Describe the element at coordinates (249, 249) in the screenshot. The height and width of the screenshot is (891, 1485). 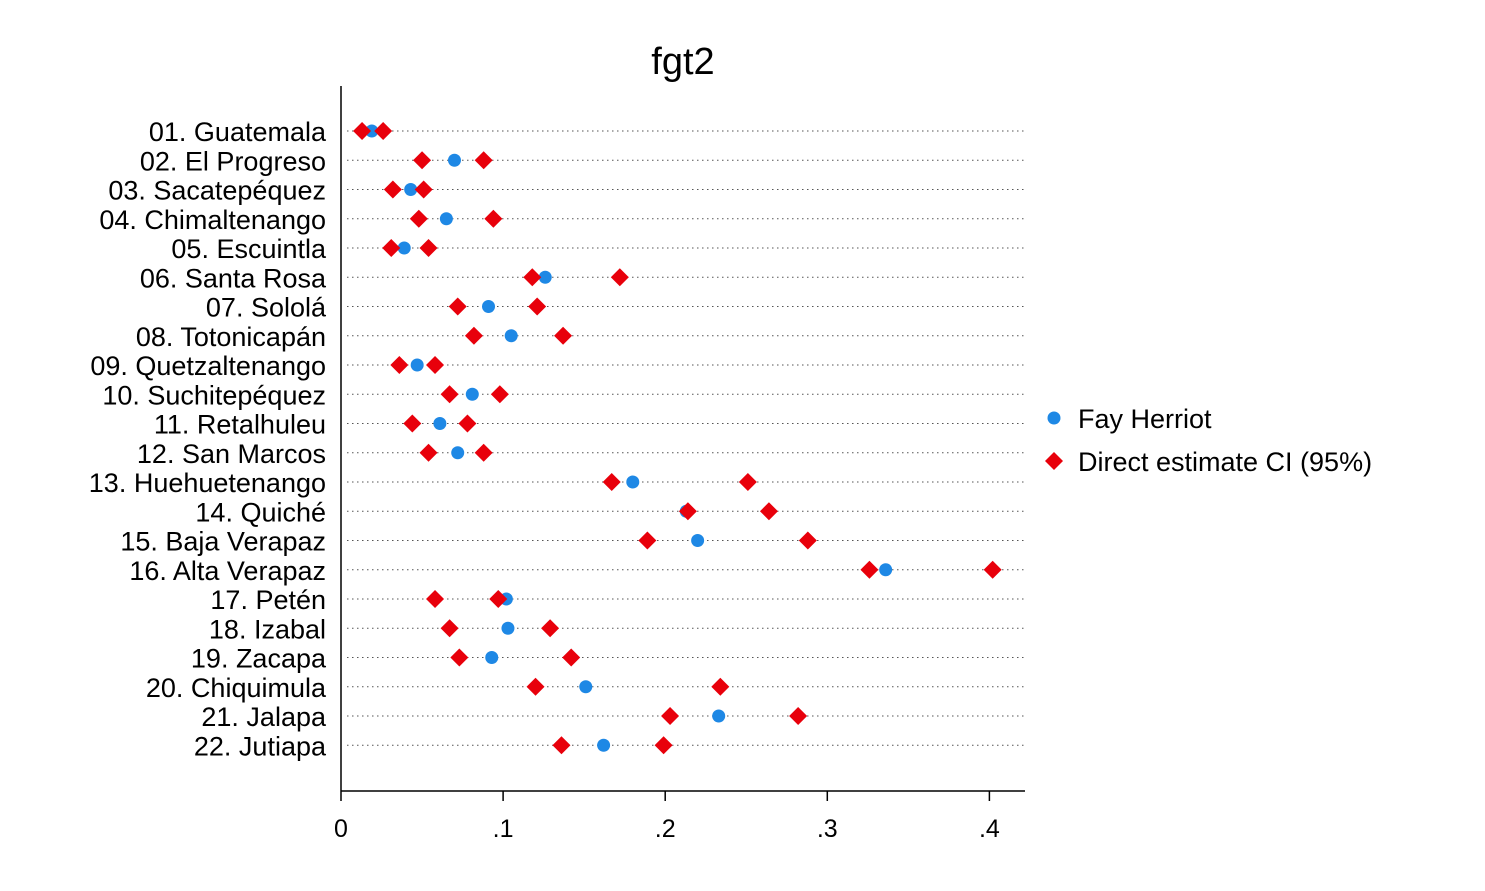
I see `category-label: 05. Escuintla` at that location.